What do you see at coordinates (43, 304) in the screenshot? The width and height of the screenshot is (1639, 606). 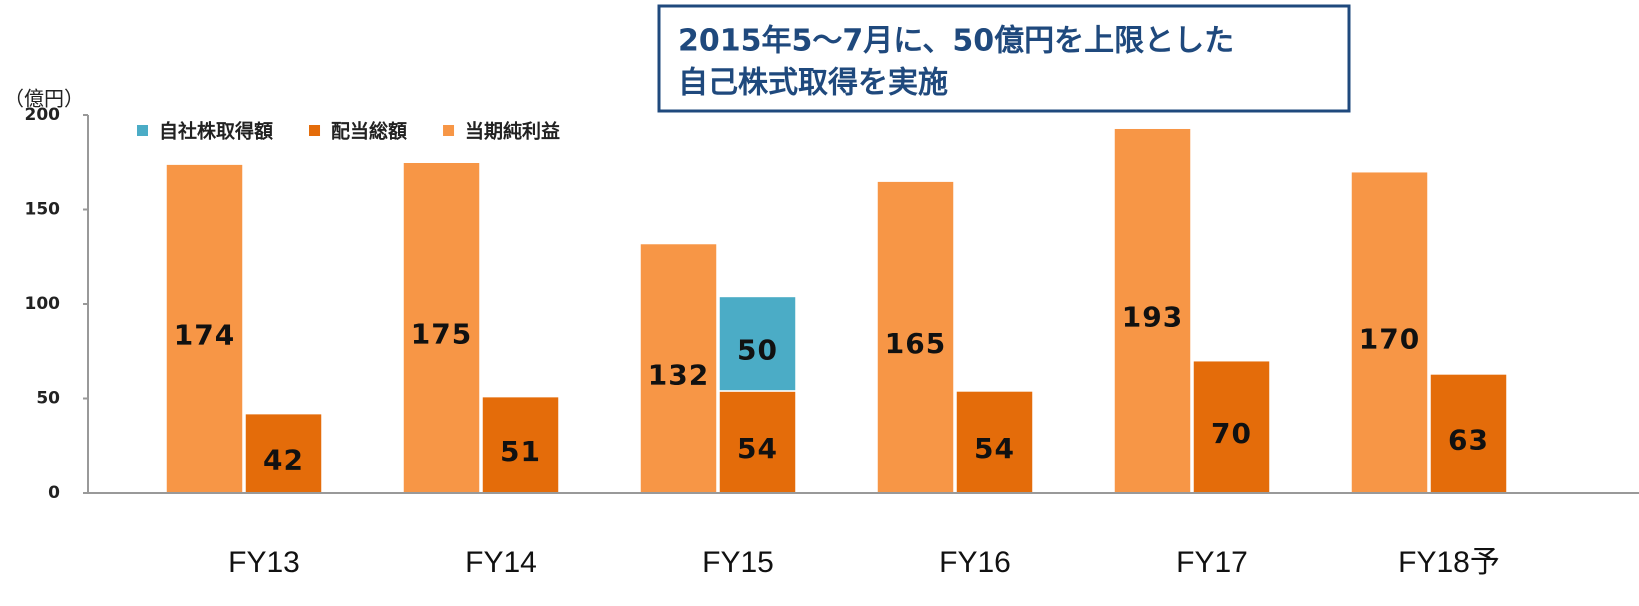 I see `y-tick-label: 100` at bounding box center [43, 304].